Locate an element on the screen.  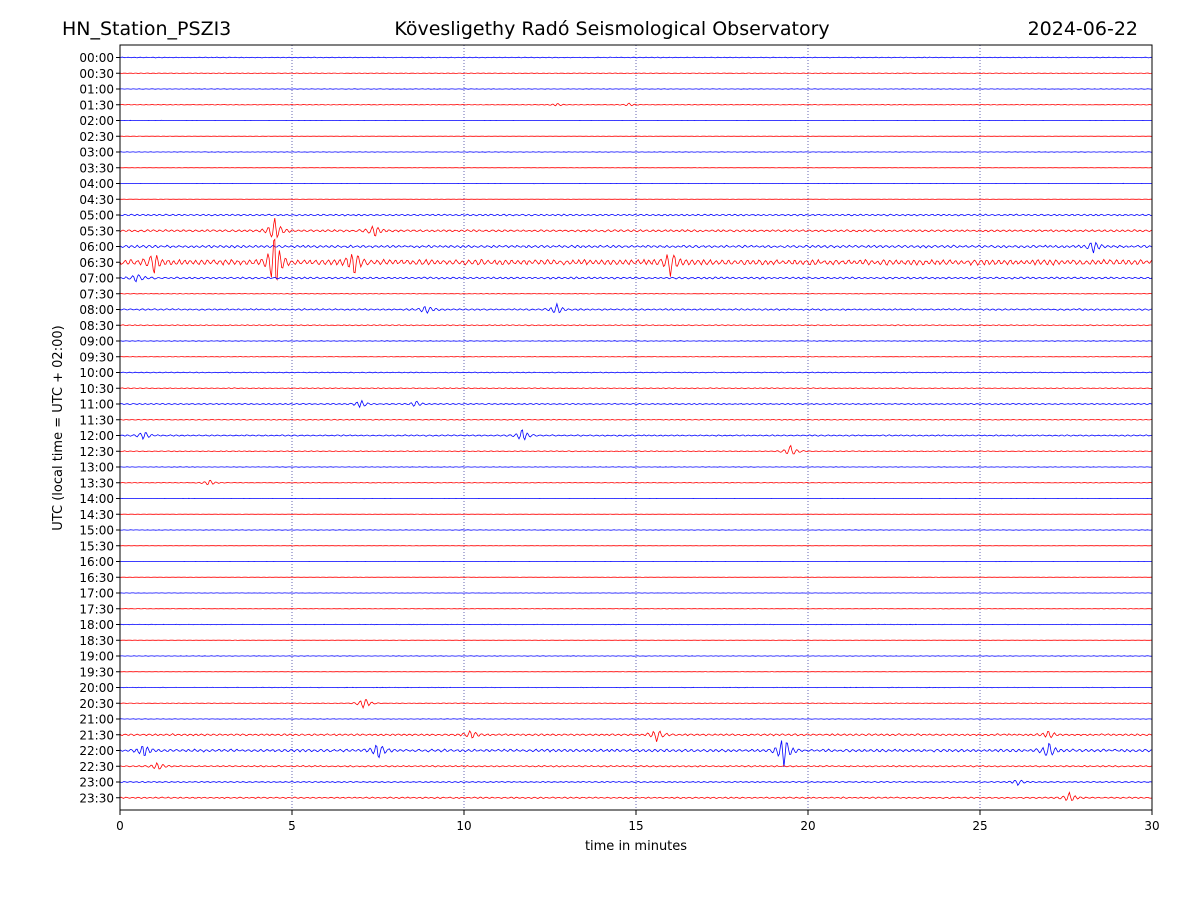
y-tick-label: 22:00 is located at coordinates (96, 751).